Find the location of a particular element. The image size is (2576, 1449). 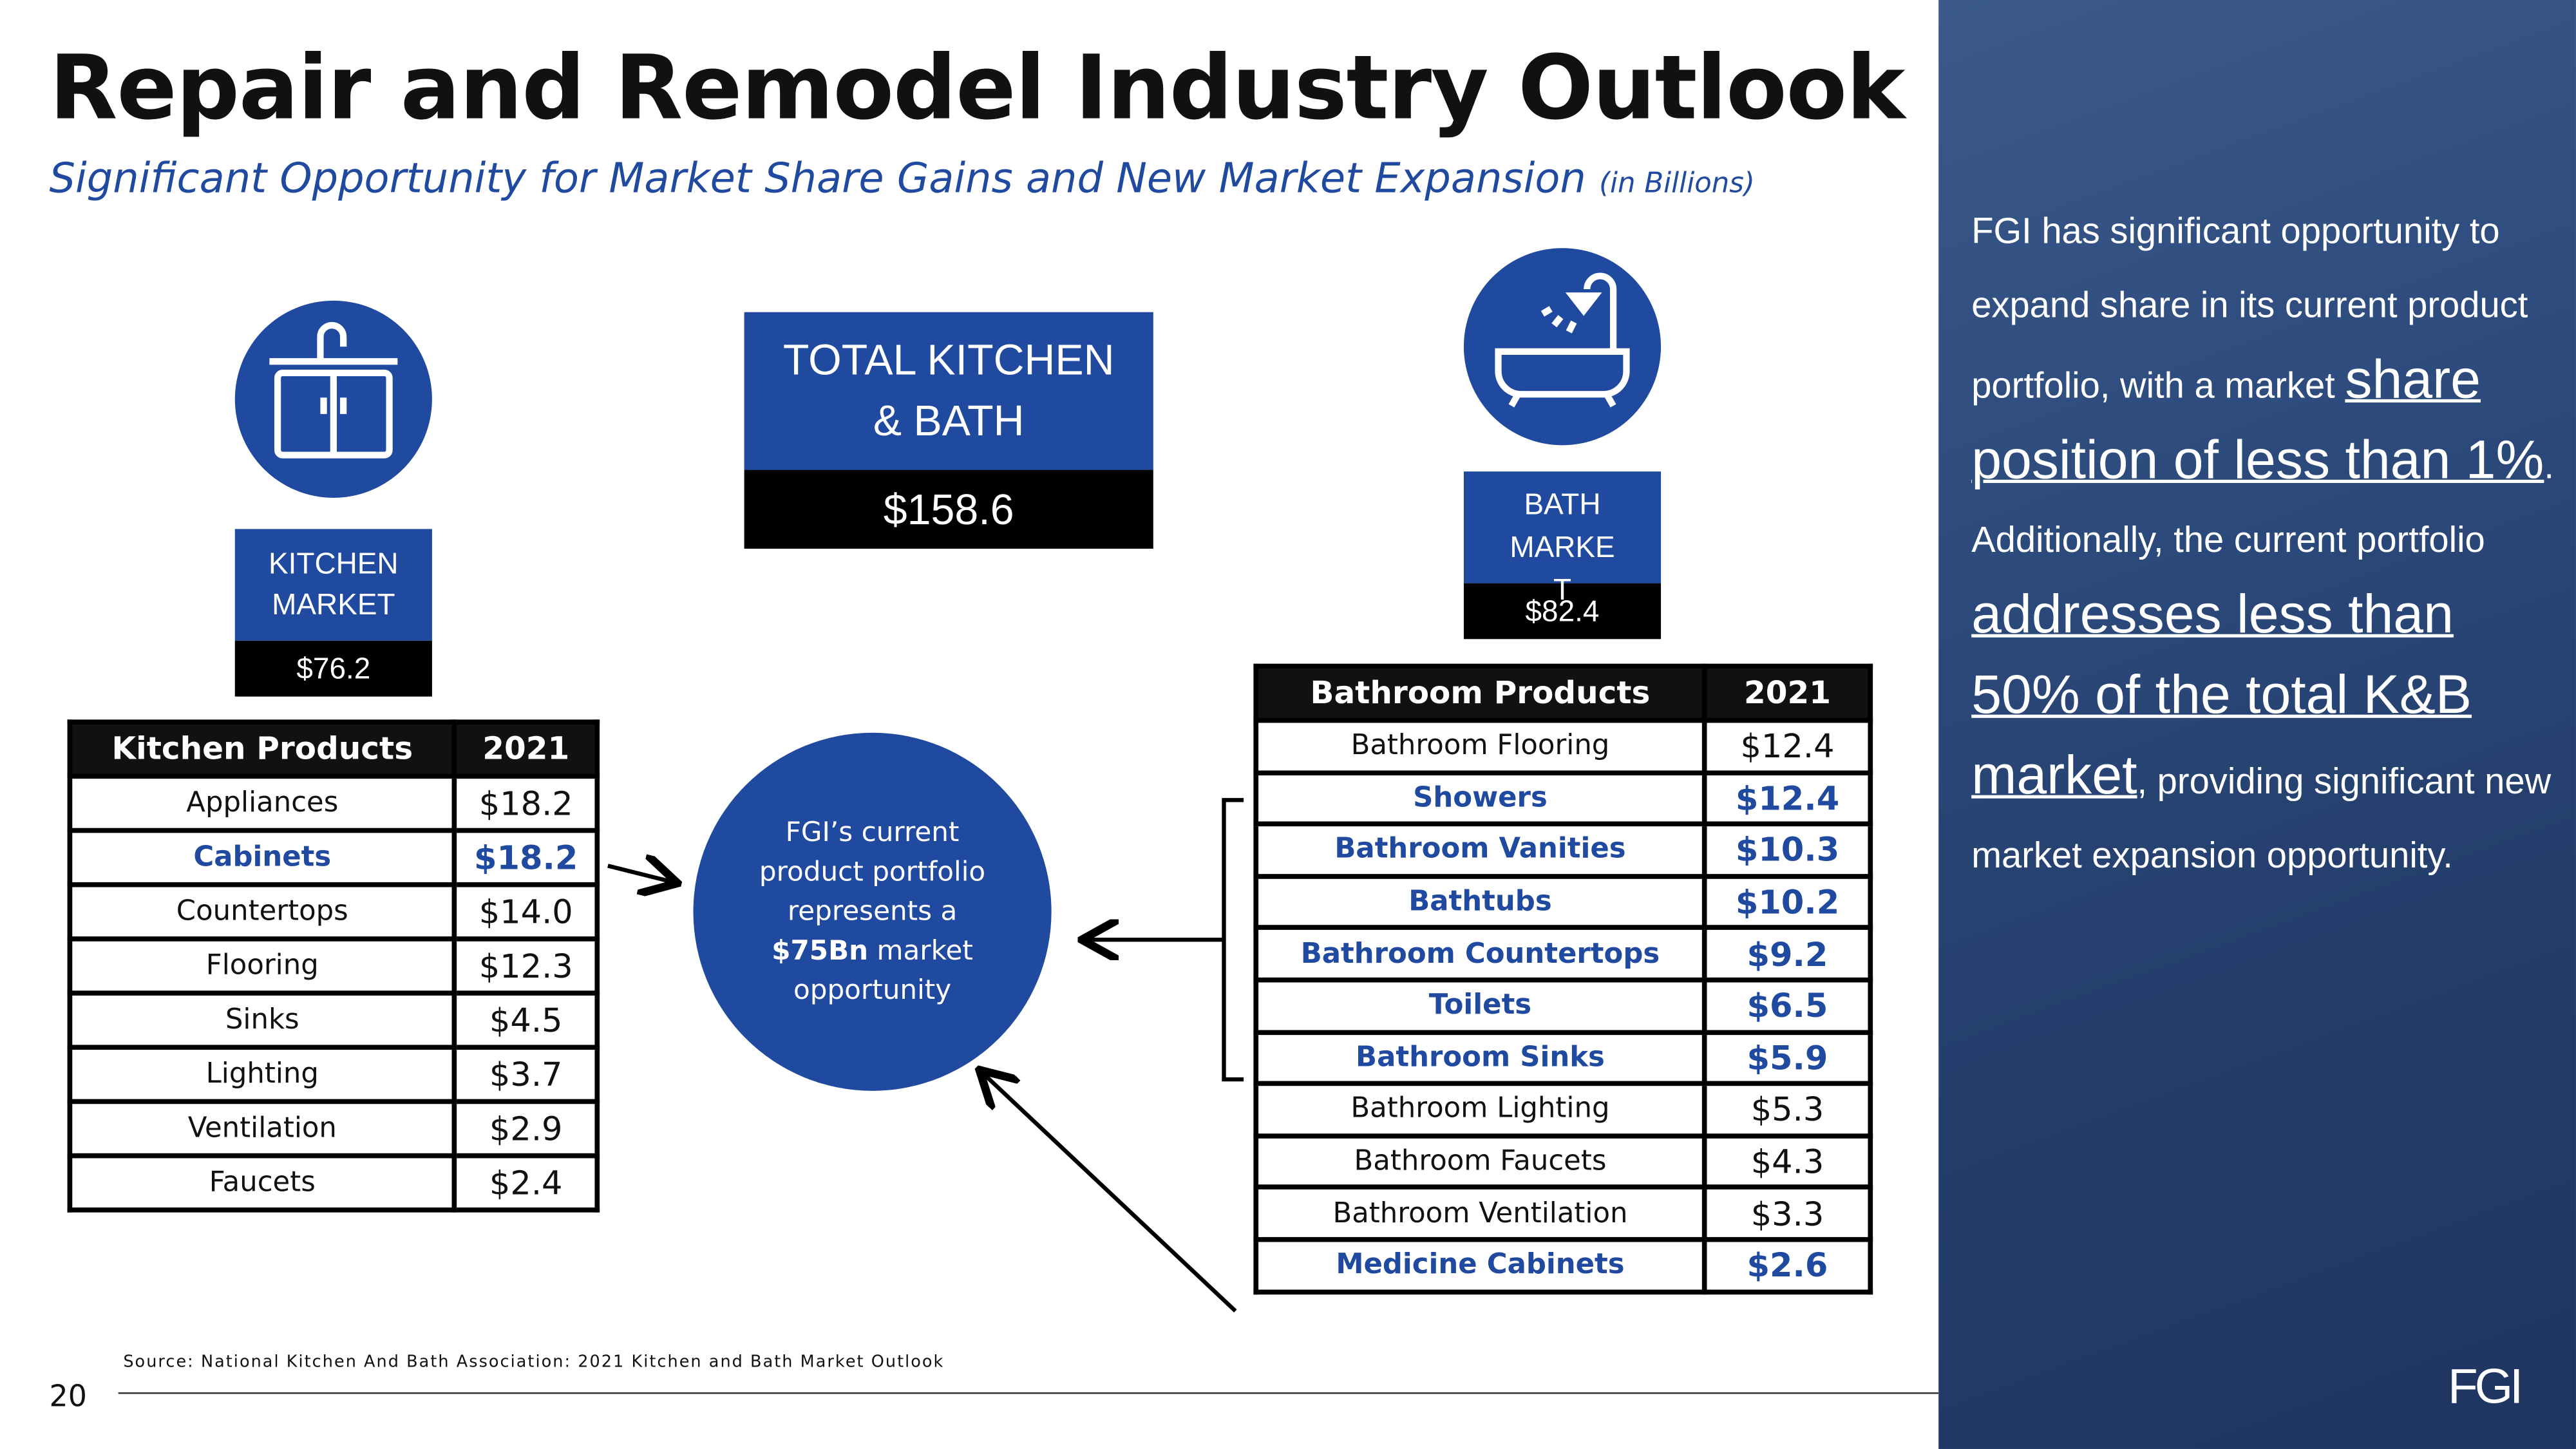

value-cell: $3.3 is located at coordinates (1787, 1213).